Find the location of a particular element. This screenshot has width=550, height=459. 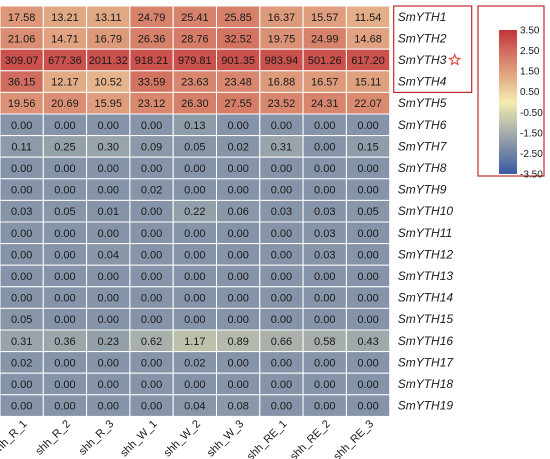

cell-value-label: 0.06 is located at coordinates (237, 212).